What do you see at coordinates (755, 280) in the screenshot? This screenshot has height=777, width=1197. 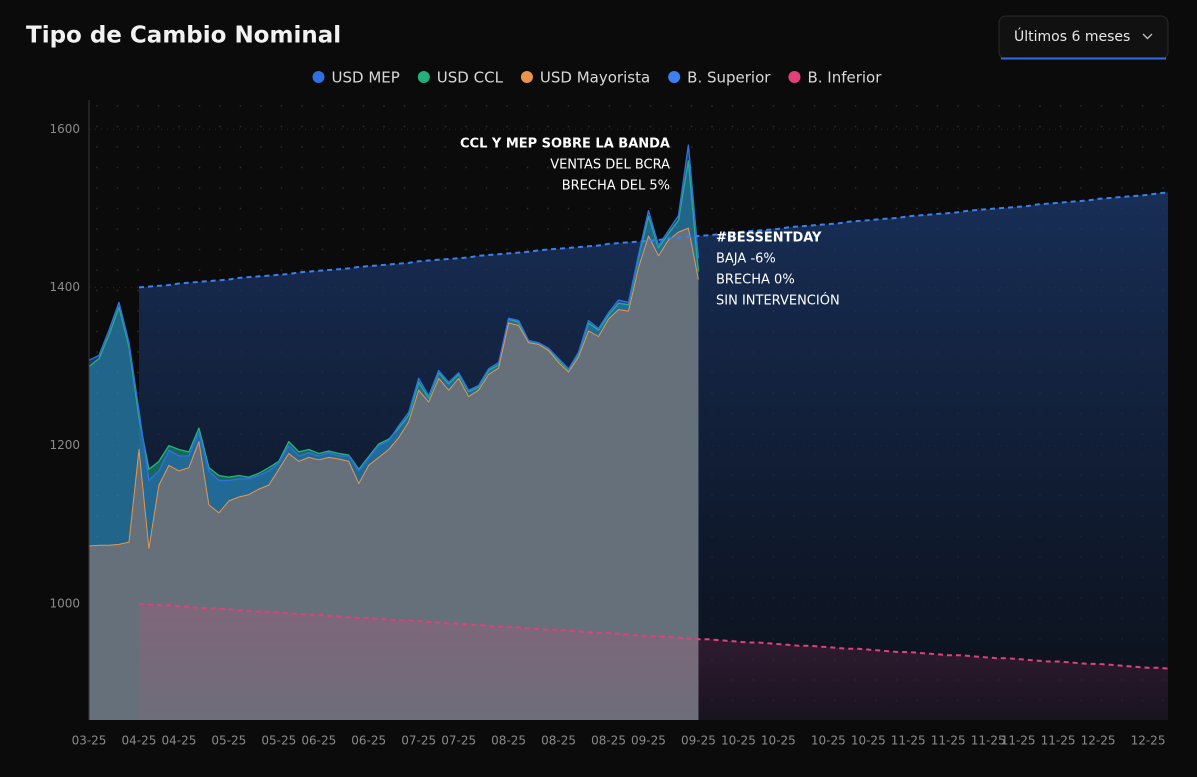 I see `annotation-line: BRECHA 0%` at bounding box center [755, 280].